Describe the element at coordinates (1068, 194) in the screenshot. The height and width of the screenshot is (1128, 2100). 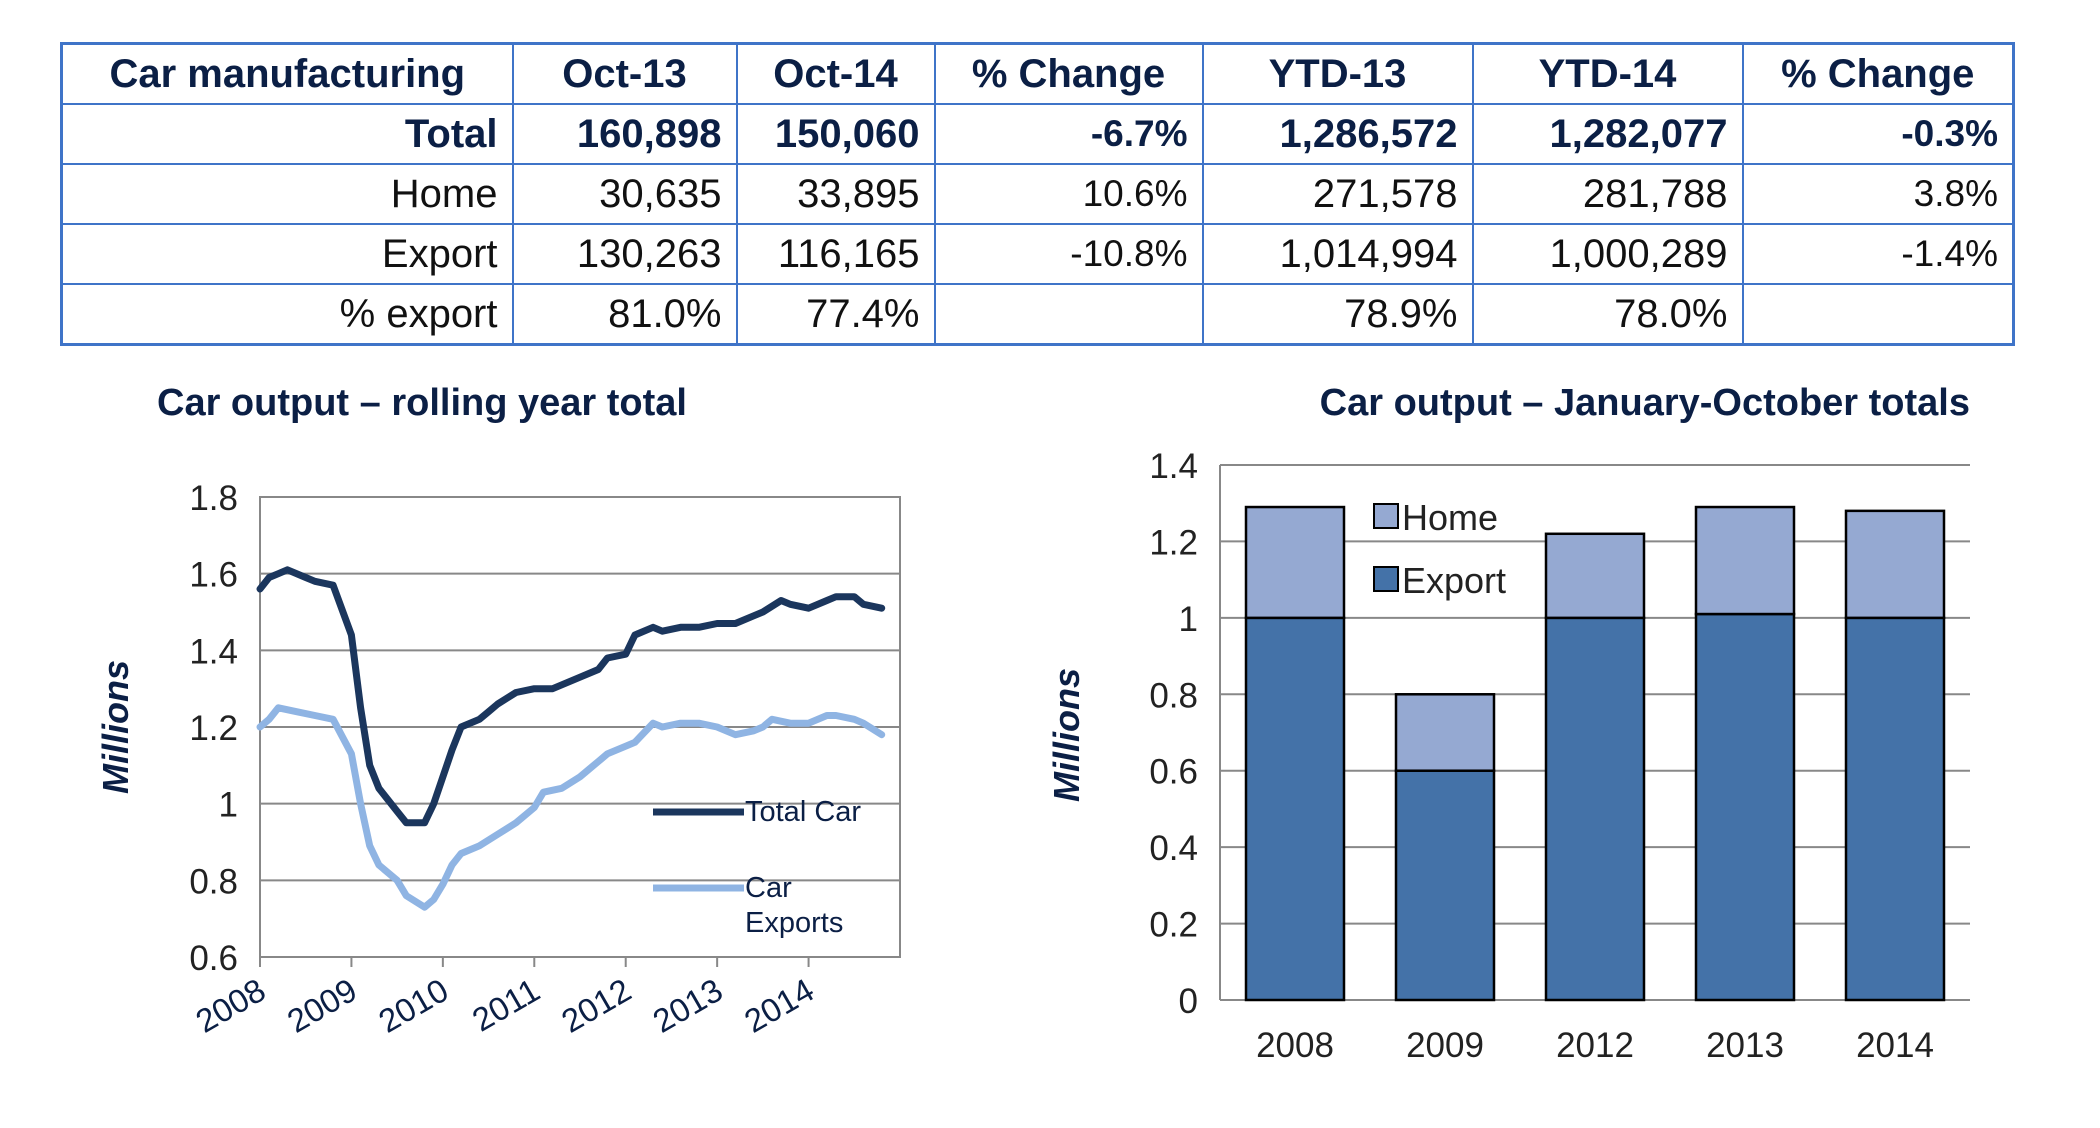
I see `table-cell: 10.6%` at that location.